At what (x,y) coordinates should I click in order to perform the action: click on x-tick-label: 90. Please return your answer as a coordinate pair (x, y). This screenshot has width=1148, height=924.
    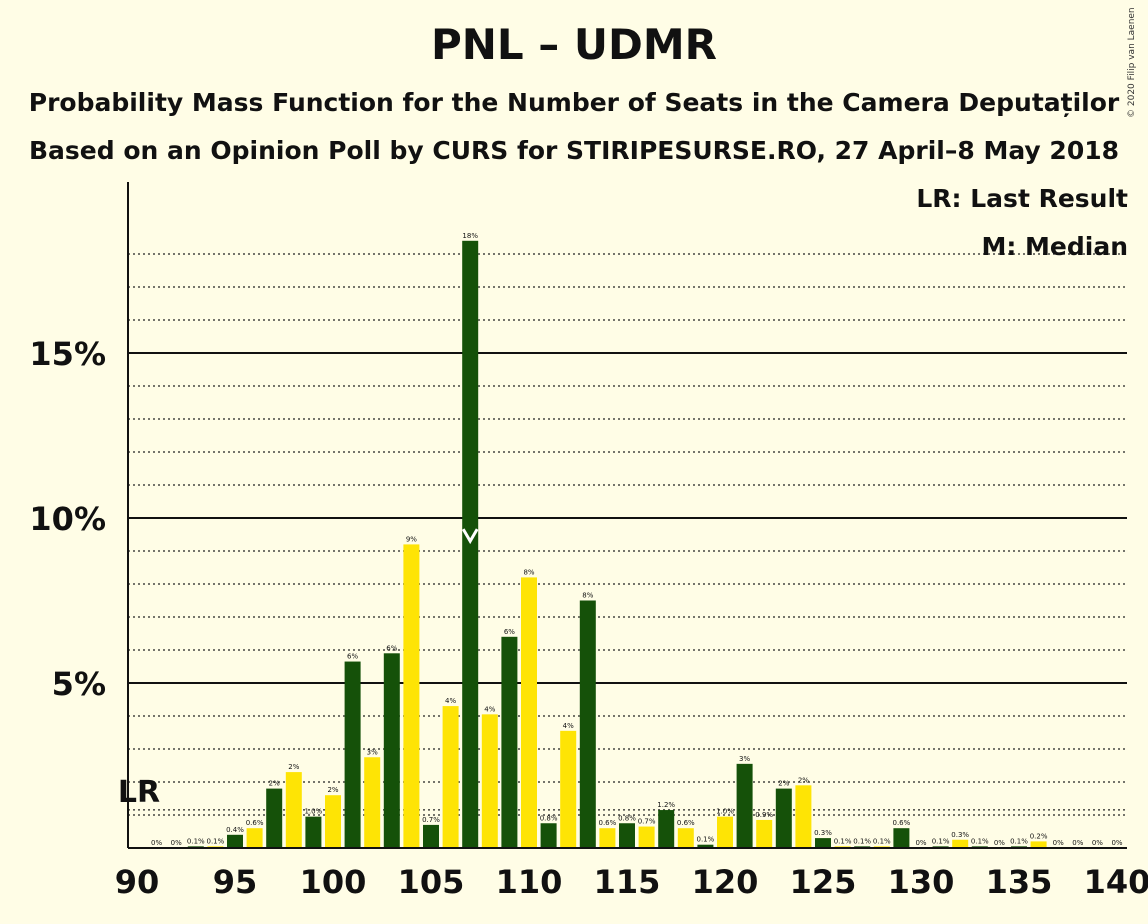
    Looking at the image, I should click on (137, 882).